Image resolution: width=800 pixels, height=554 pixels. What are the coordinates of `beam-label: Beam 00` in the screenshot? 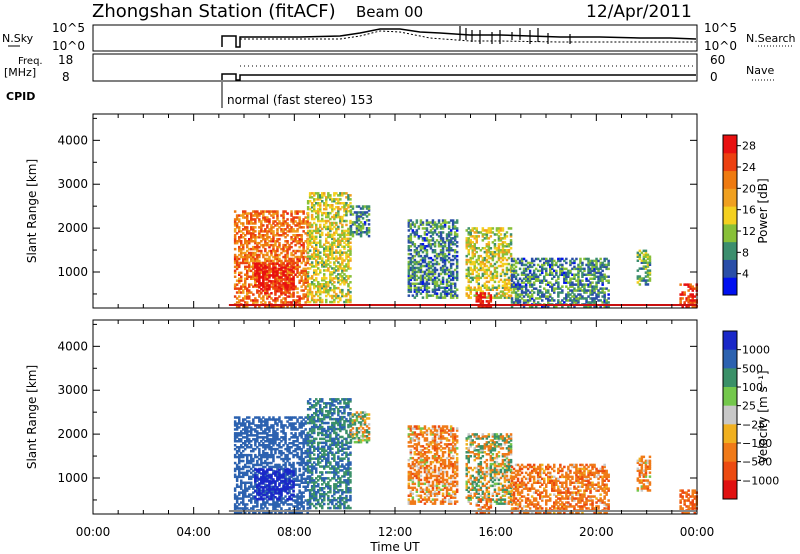 It's located at (389, 12).